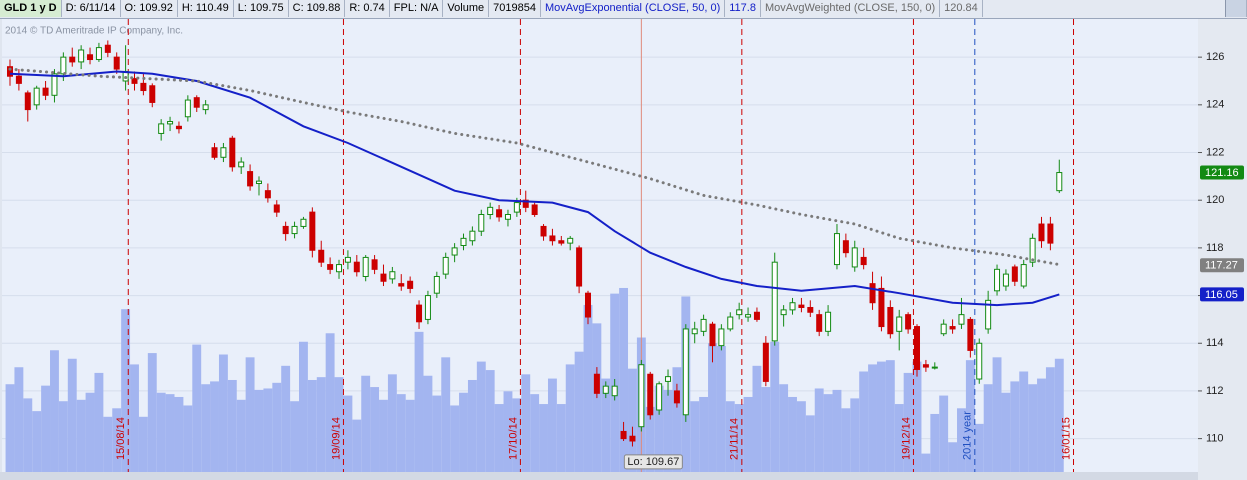 This screenshot has width=1247, height=480. I want to click on y-tick-label: 114, so click(1215, 343).